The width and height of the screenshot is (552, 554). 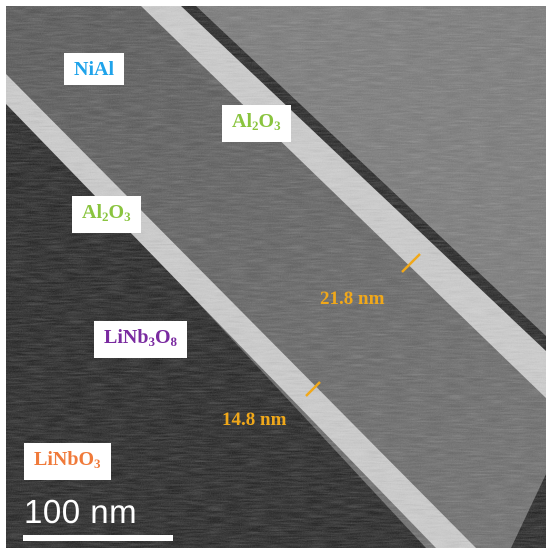 I want to click on formula-part: LiNb, so click(x=126, y=337).